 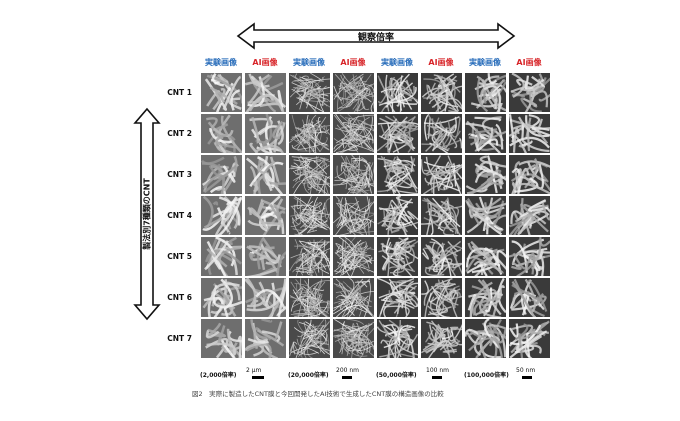 What do you see at coordinates (397, 174) in the screenshot?
I see `sem-image-exp-r3-c5` at bounding box center [397, 174].